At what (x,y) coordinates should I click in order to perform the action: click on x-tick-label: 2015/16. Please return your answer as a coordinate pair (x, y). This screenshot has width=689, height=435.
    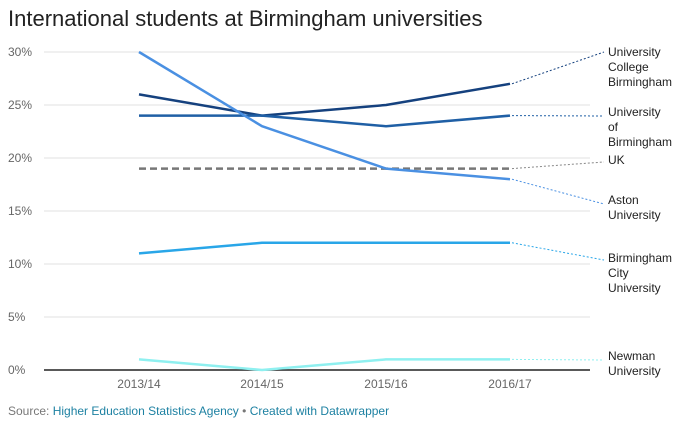
    Looking at the image, I should click on (386, 384).